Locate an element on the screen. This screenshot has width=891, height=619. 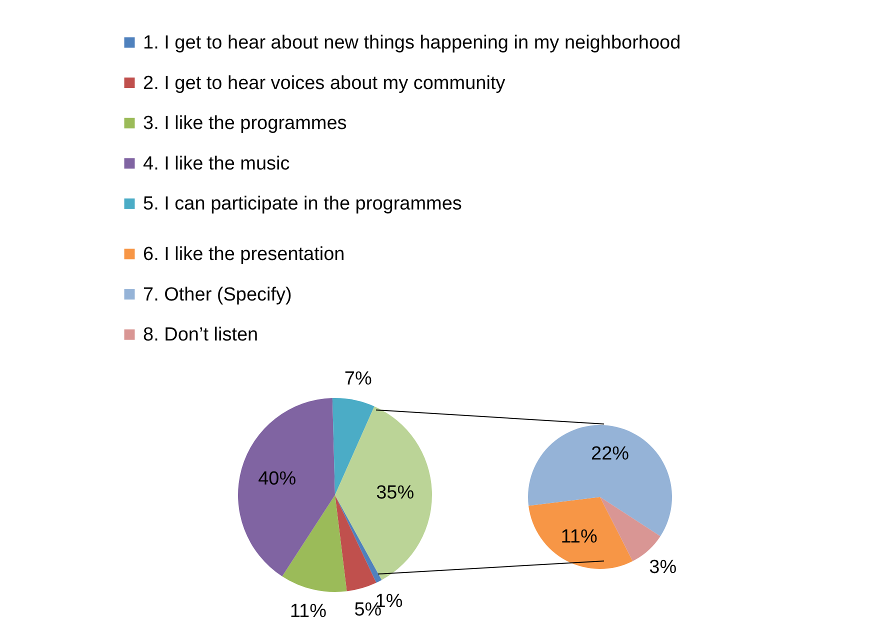
legend-label: 4. I like the music is located at coordinates (216, 163).